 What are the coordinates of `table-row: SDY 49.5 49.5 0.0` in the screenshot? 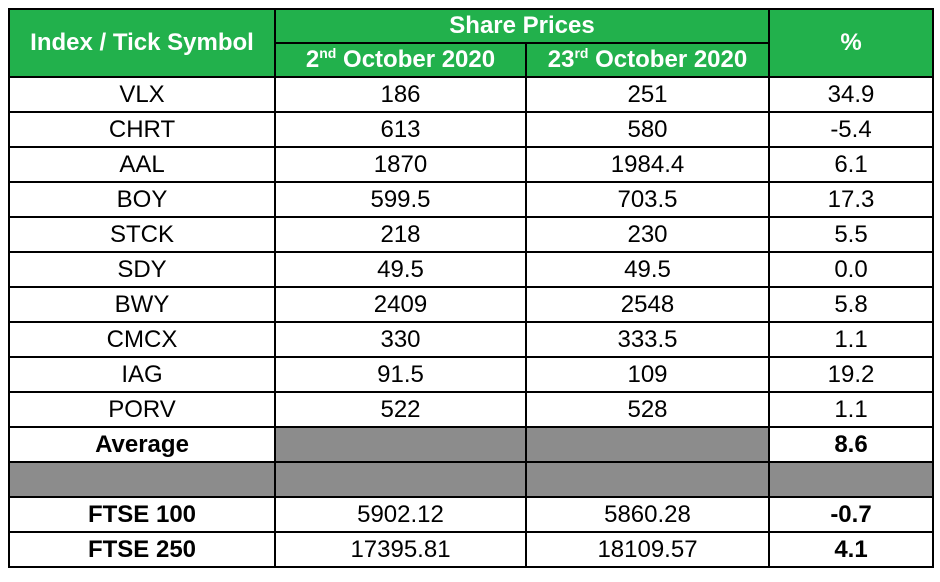 It's located at (471, 269).